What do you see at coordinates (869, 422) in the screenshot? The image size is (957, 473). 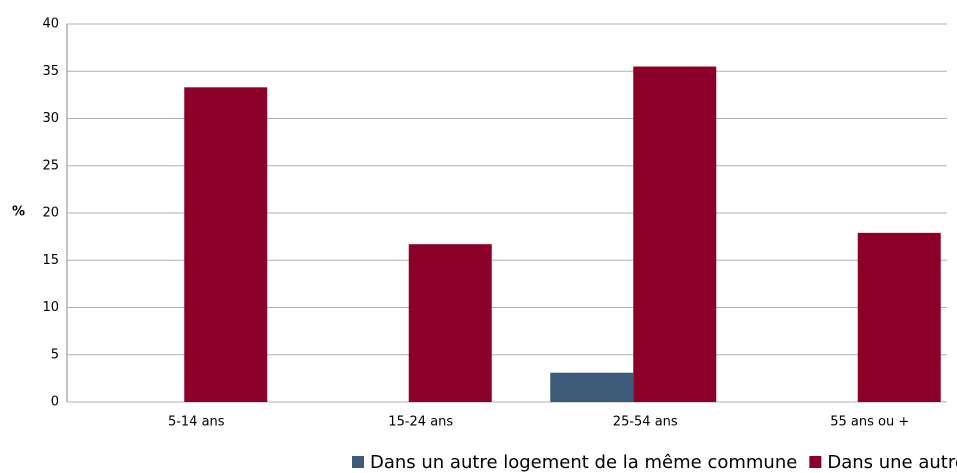 I see `x-tick-label: 55 ans ou +` at bounding box center [869, 422].